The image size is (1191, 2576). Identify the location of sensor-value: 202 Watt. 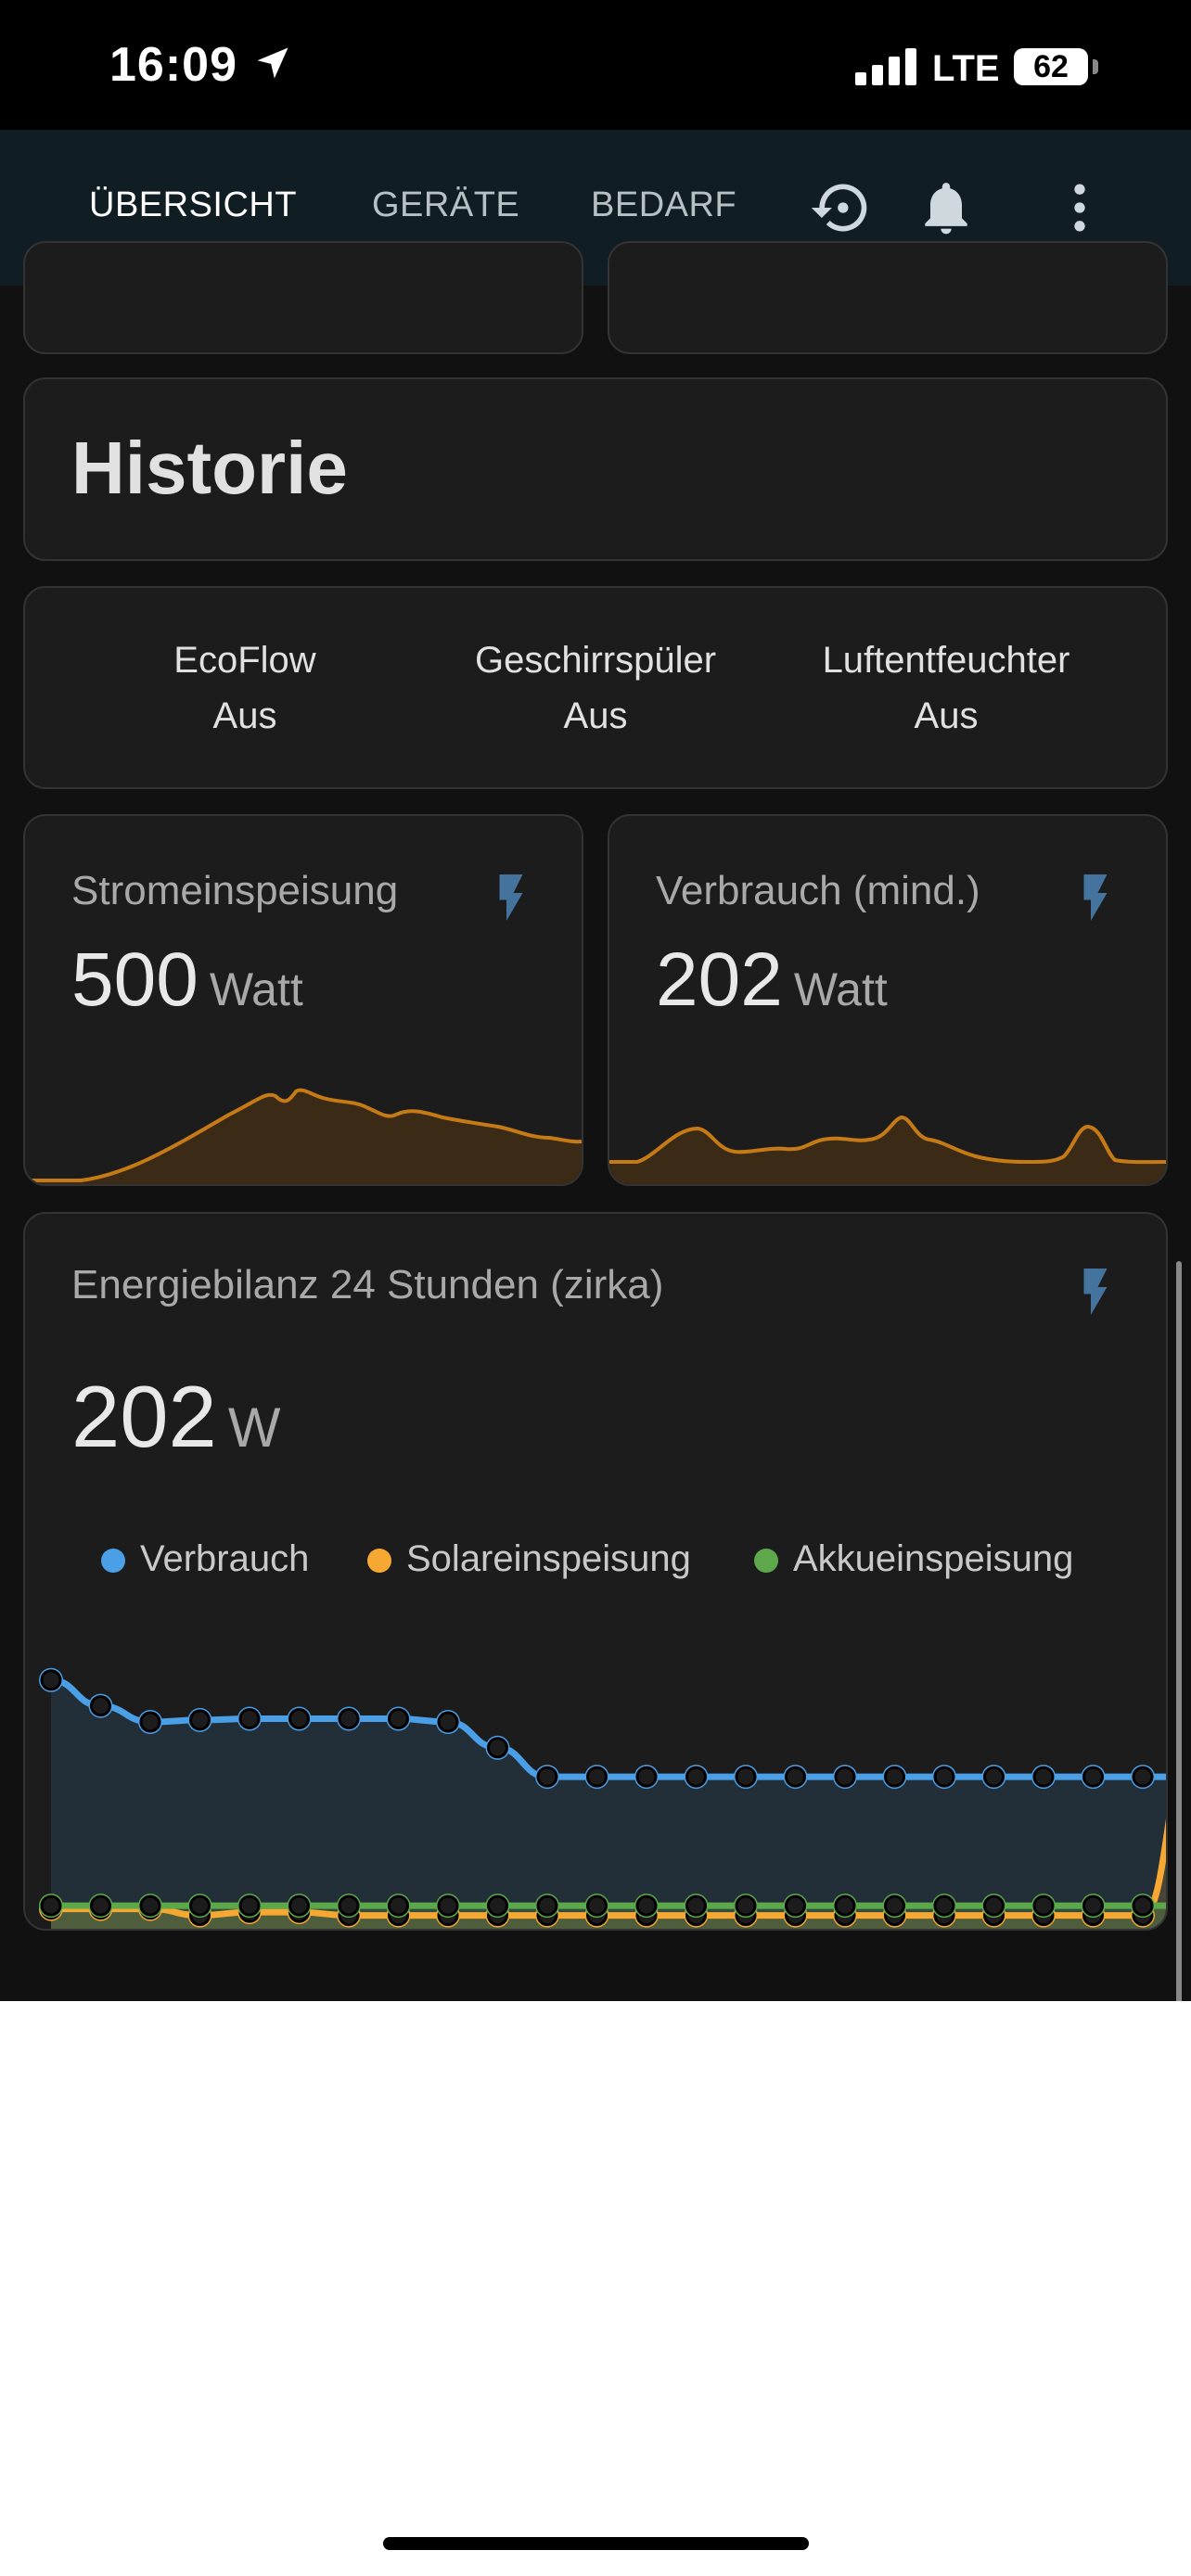
(772, 981).